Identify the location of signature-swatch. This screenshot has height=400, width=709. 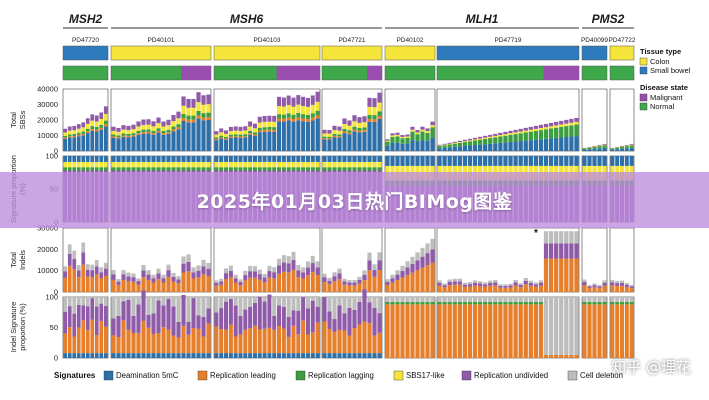
(398, 375).